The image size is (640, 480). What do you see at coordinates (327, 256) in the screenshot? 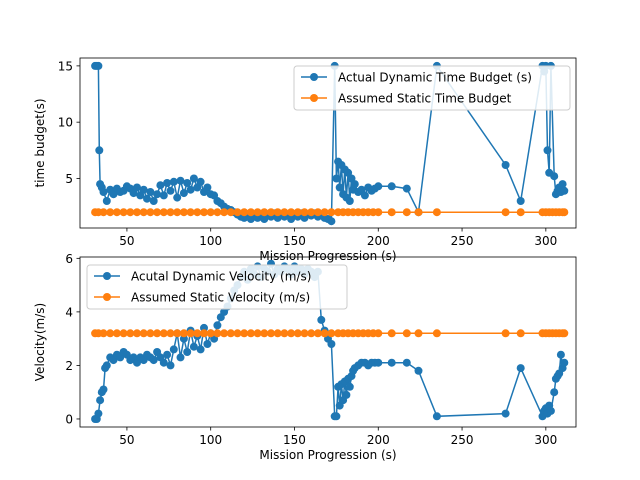
I see `x-axis-label: Mission Progression (s)` at bounding box center [327, 256].